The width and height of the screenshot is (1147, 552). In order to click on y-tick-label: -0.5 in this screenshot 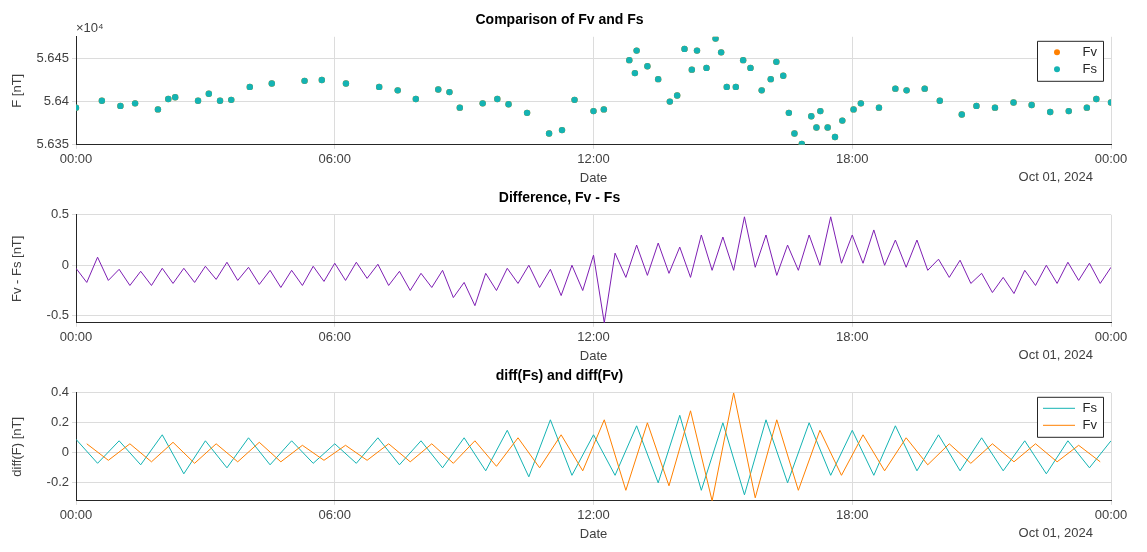, I will do `click(57, 315)`.